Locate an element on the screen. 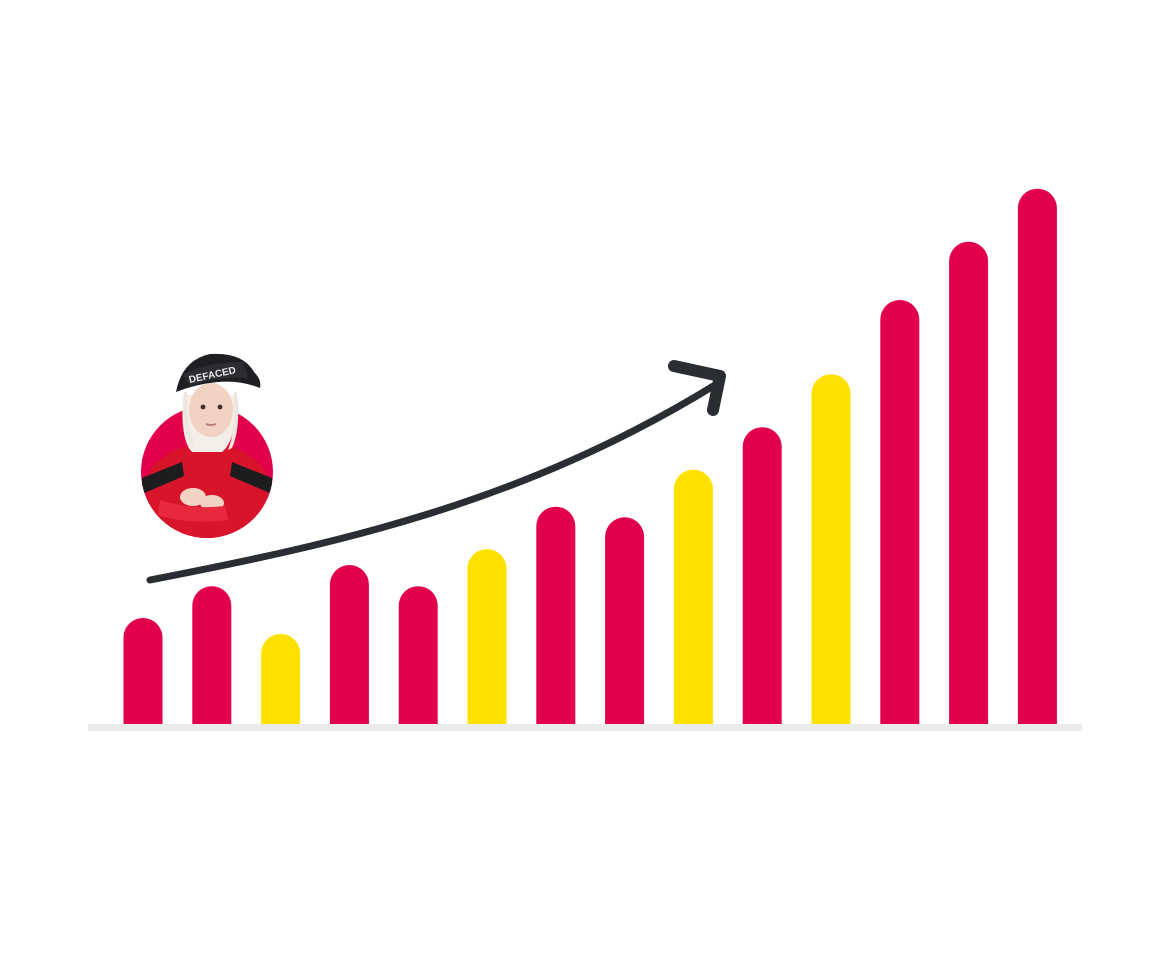 This screenshot has height=974, width=1170. avatar: DEFACED is located at coordinates (207, 445).